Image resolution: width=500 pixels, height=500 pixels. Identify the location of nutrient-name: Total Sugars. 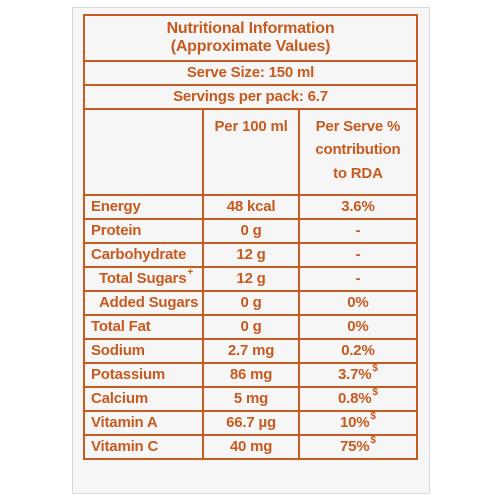
(143, 278).